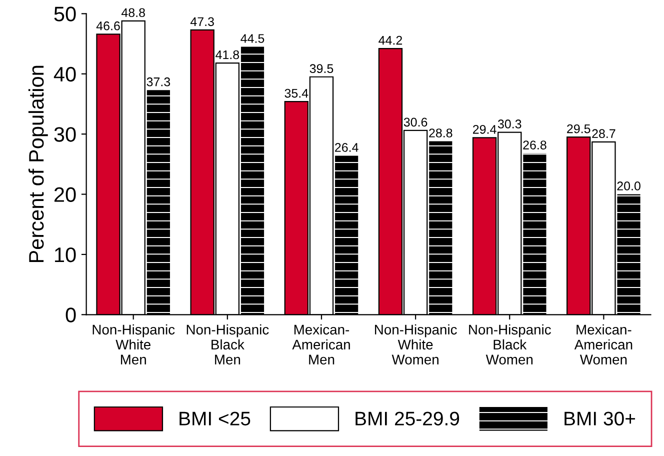  What do you see at coordinates (484, 129) in the screenshot?
I see `data-label: 29.4` at bounding box center [484, 129].